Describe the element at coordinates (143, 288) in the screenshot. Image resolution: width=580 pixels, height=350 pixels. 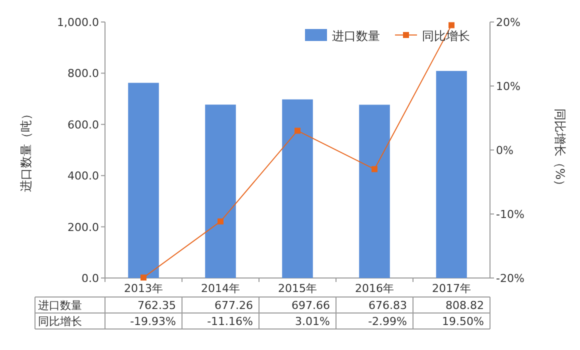
I see `x-tick-label: 2013年` at that location.